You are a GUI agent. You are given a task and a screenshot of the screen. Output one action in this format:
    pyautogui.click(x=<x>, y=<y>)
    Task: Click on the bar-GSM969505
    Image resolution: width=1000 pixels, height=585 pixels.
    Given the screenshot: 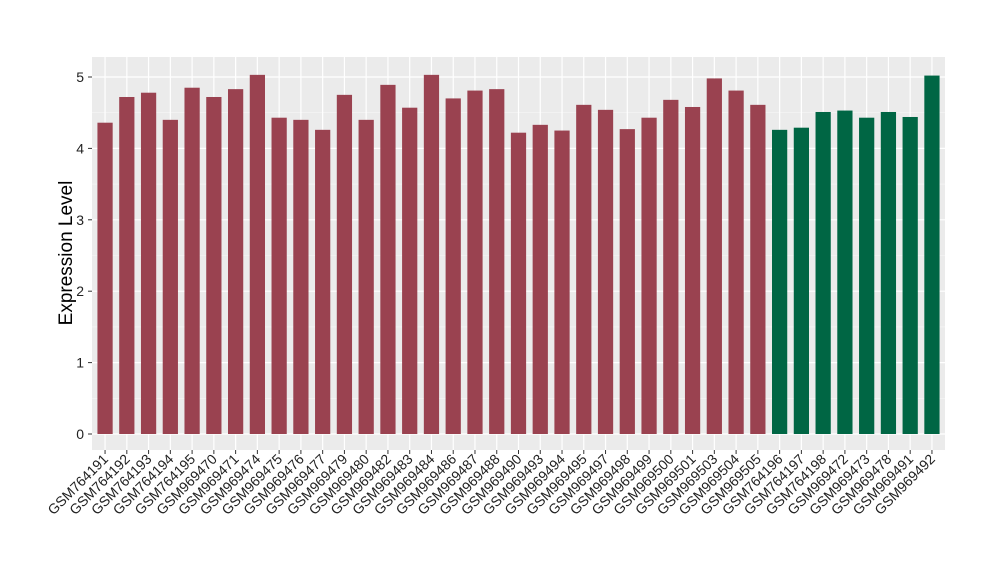 What is the action you would take?
    pyautogui.click(x=758, y=269)
    